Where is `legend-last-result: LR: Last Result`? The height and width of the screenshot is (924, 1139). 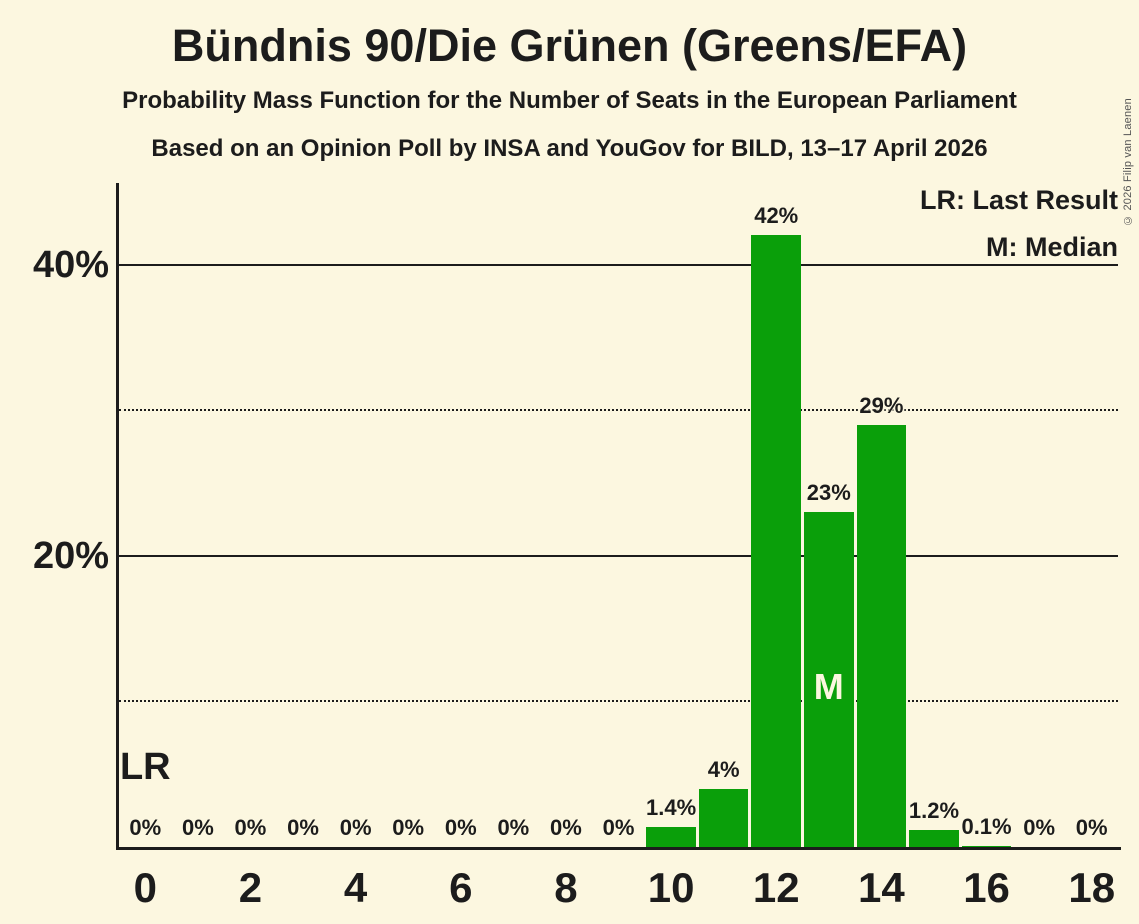
legend-last-result: LR: Last Result is located at coordinates (1018, 200).